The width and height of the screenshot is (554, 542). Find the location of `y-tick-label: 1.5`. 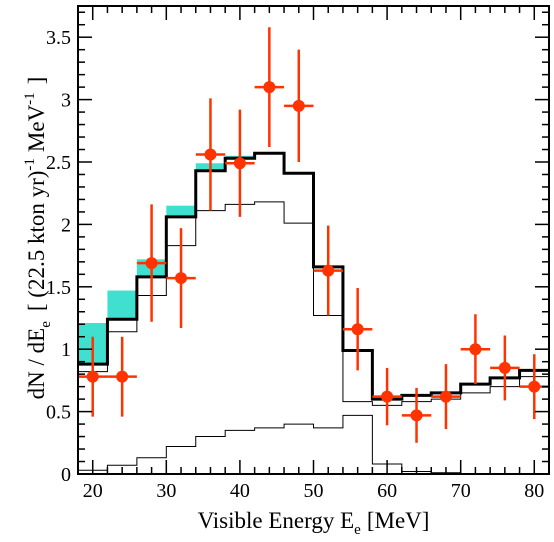

y-tick-label: 1.5 is located at coordinates (58, 288).